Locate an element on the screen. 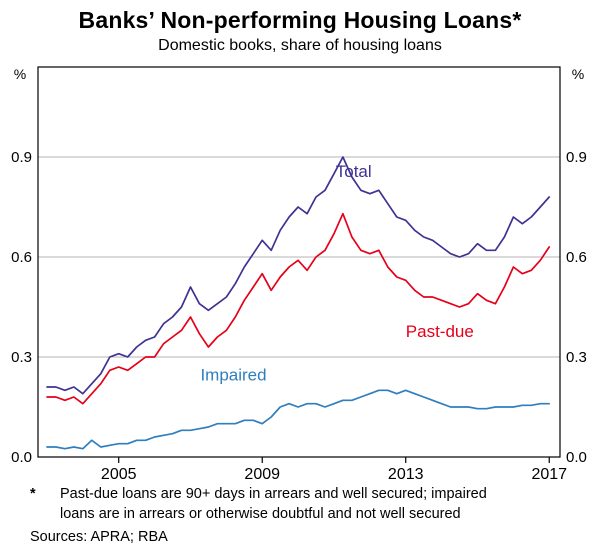 Image resolution: width=600 pixels, height=554 pixels. y-tick-label-left: 0.9 is located at coordinates (21, 157).